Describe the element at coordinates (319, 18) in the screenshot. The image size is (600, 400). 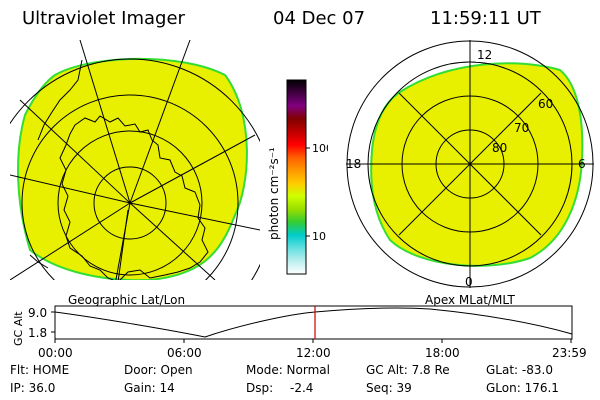
I see `header-date: 04 Dec 07` at that location.